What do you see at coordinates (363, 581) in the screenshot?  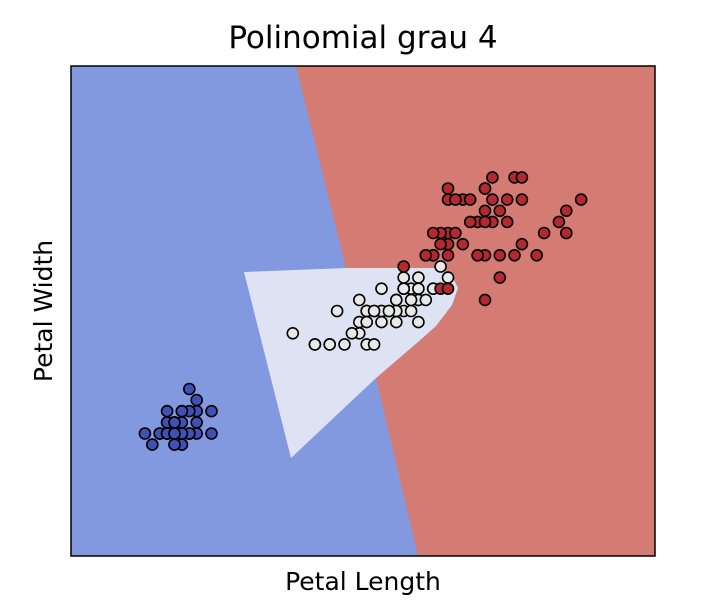 I see `x-axis-label: Petal Length` at bounding box center [363, 581].